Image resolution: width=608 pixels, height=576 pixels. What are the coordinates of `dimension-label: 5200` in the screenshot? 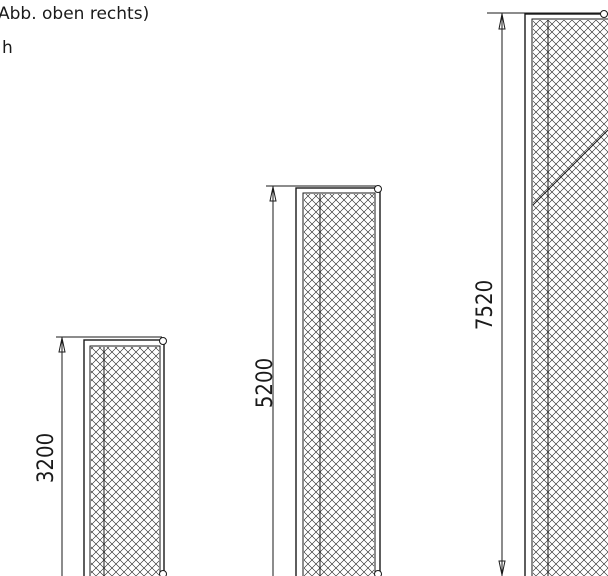 It's located at (265, 383).